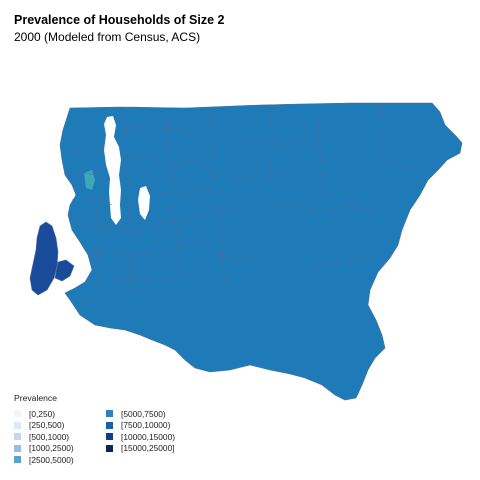 The width and height of the screenshot is (480, 480). What do you see at coordinates (52, 258) in the screenshot?
I see `vashon-island` at bounding box center [52, 258].